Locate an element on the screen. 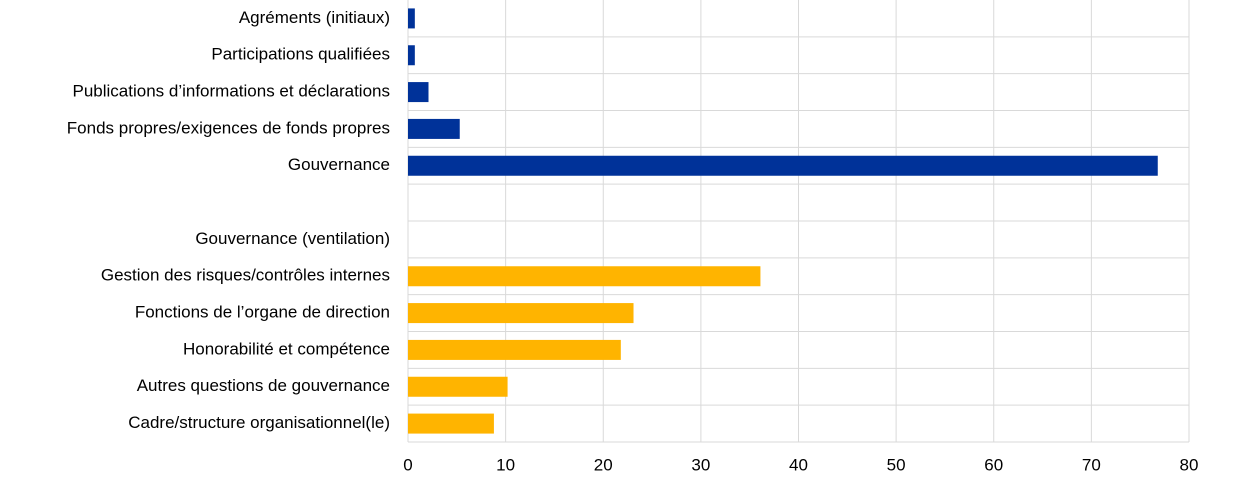 The height and width of the screenshot is (483, 1240). y-tick-label: Gestion des risques/contrôles internes is located at coordinates (245, 275).